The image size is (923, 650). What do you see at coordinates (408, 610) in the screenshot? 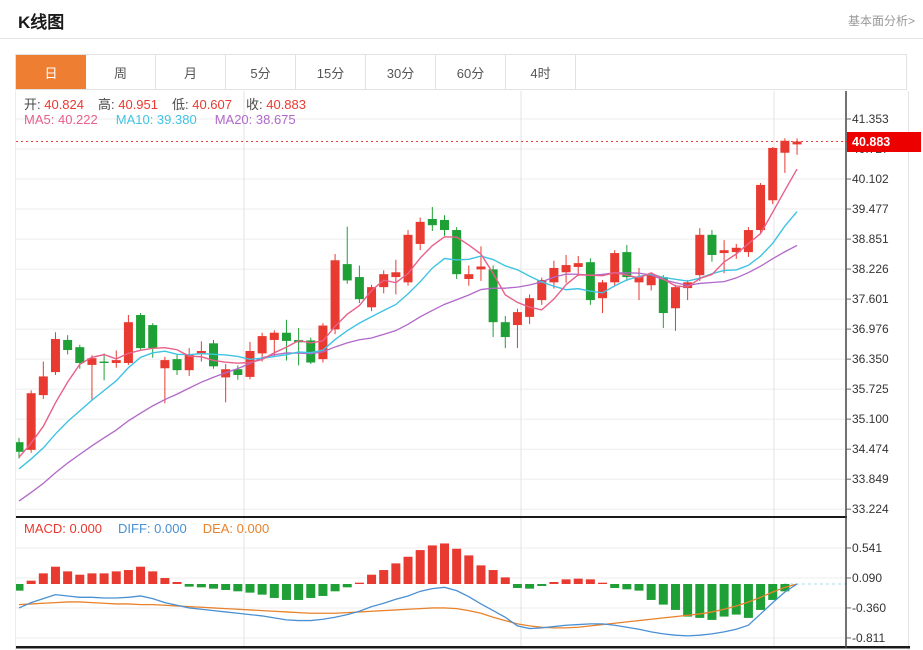
I see `diff-line` at bounding box center [408, 610].